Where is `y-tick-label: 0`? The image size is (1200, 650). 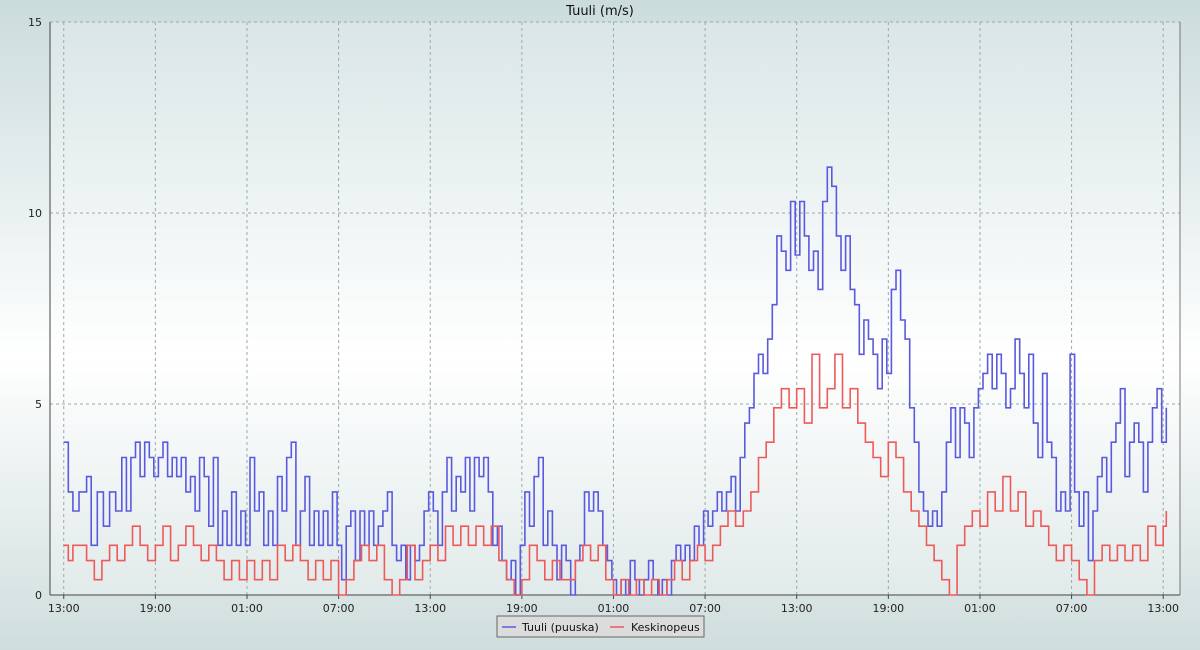
y-tick-label: 0 is located at coordinates (38, 595).